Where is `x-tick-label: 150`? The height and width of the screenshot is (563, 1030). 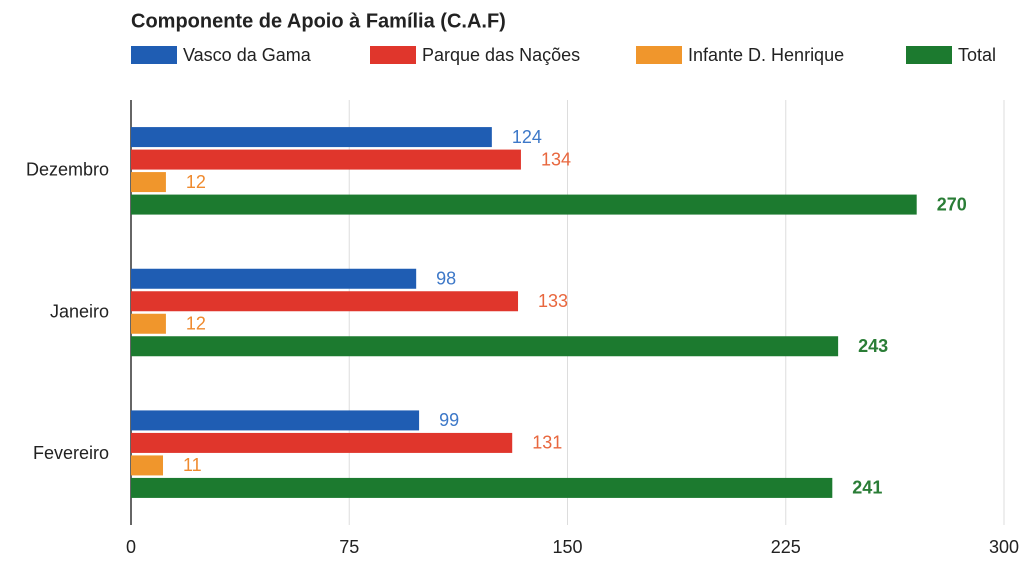
x-tick-label: 150 is located at coordinates (567, 547).